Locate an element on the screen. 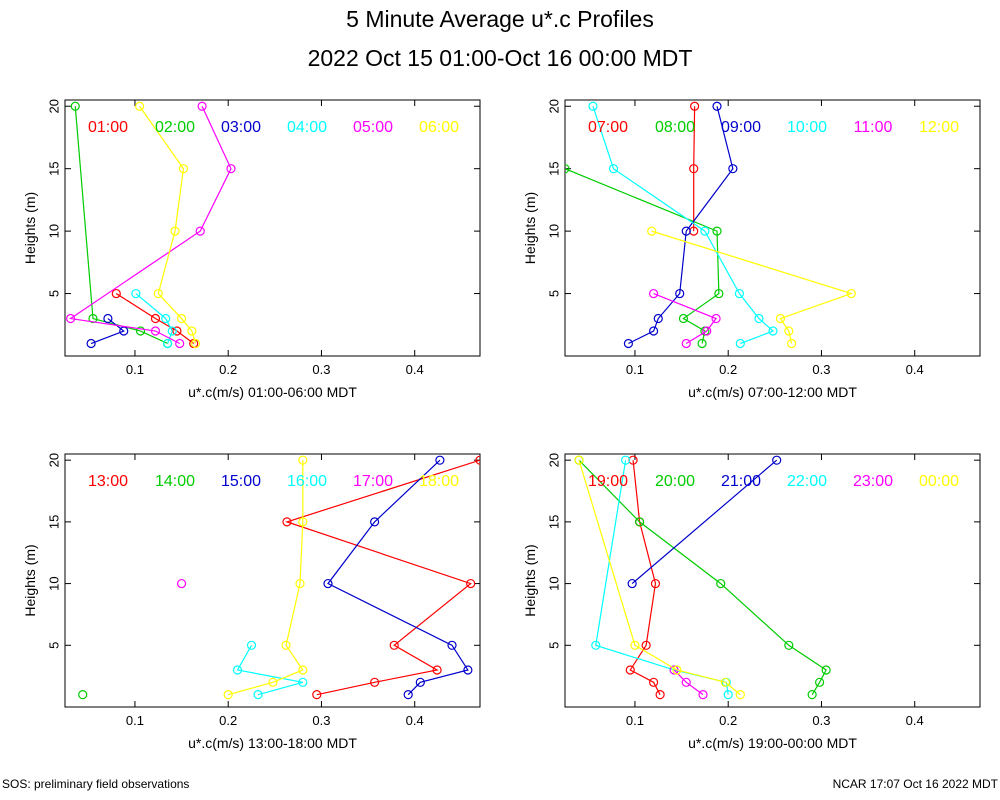  y-tick-label: 15 is located at coordinates (53, 522).